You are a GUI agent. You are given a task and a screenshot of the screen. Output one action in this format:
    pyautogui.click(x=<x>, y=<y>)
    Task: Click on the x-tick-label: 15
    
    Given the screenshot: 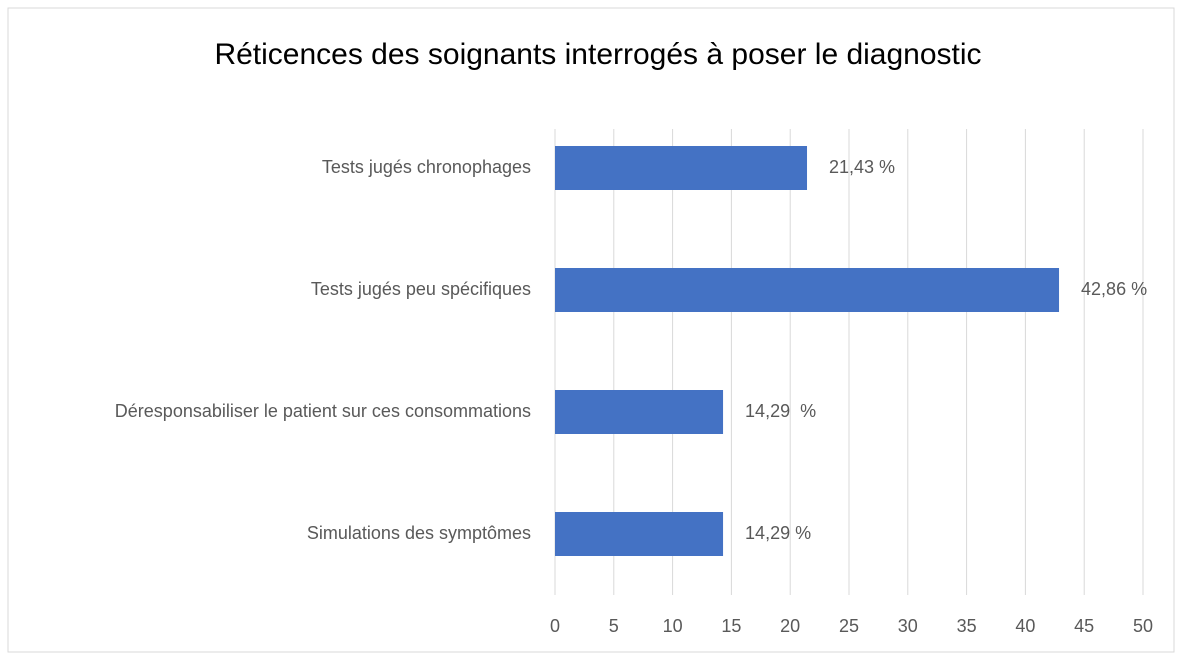 What is the action you would take?
    pyautogui.click(x=731, y=626)
    